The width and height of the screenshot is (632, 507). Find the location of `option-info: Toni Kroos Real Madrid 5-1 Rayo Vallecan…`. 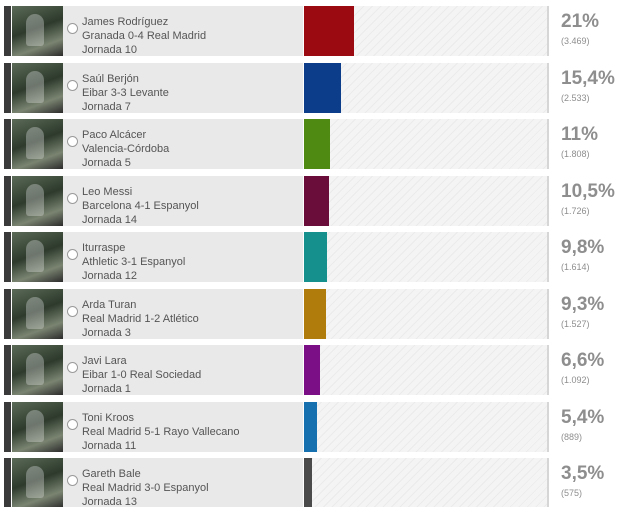

option-info: Toni Kroos Real Madrid 5-1 Rayo Vallecan… is located at coordinates (183, 427).